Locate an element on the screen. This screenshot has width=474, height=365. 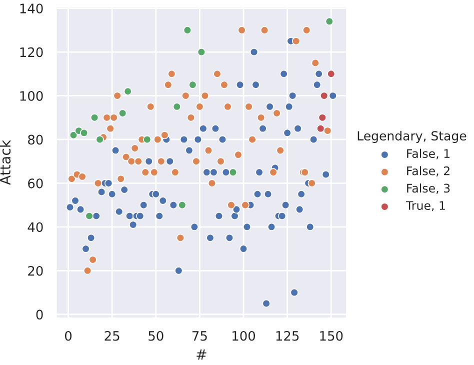
x-tick-label: 150 is located at coordinates (331, 335).